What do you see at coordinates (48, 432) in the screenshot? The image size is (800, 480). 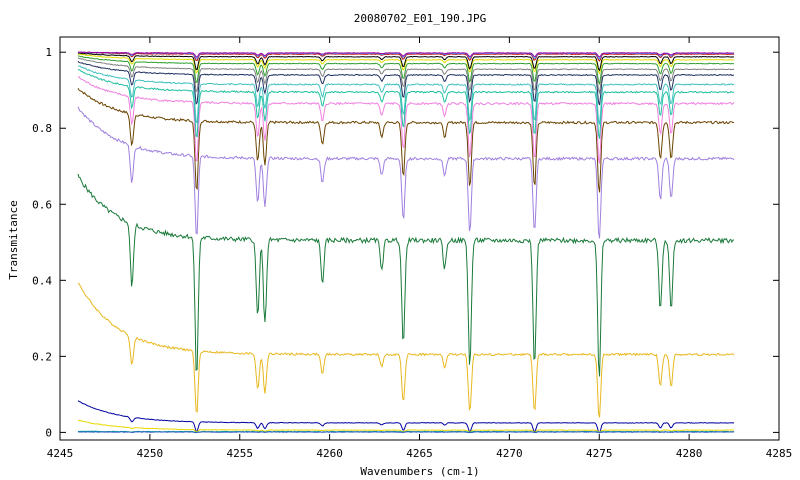 I see `y-tick-label: 0` at bounding box center [48, 432].